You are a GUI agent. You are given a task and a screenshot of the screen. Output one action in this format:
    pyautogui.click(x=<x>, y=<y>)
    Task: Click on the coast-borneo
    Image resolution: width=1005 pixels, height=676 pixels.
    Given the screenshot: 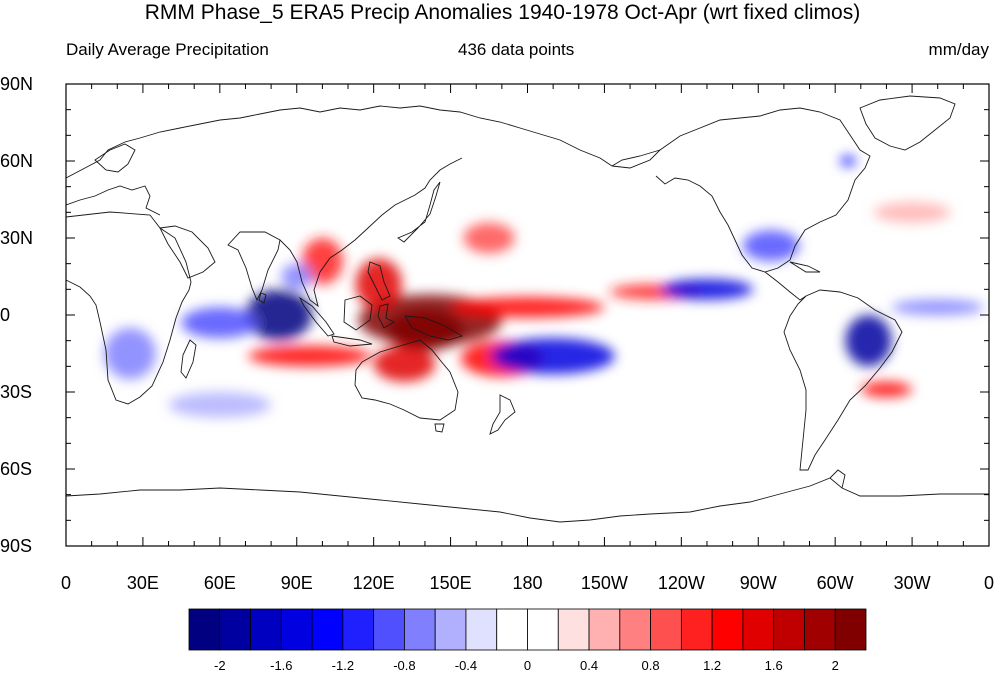 What is the action you would take?
    pyautogui.click(x=358, y=313)
    